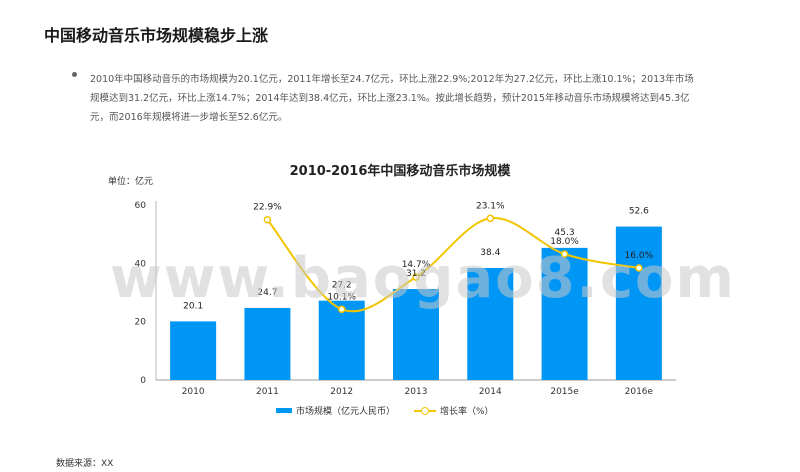  What do you see at coordinates (639, 392) in the screenshot?
I see `x-tick-label: 2016e` at bounding box center [639, 392].